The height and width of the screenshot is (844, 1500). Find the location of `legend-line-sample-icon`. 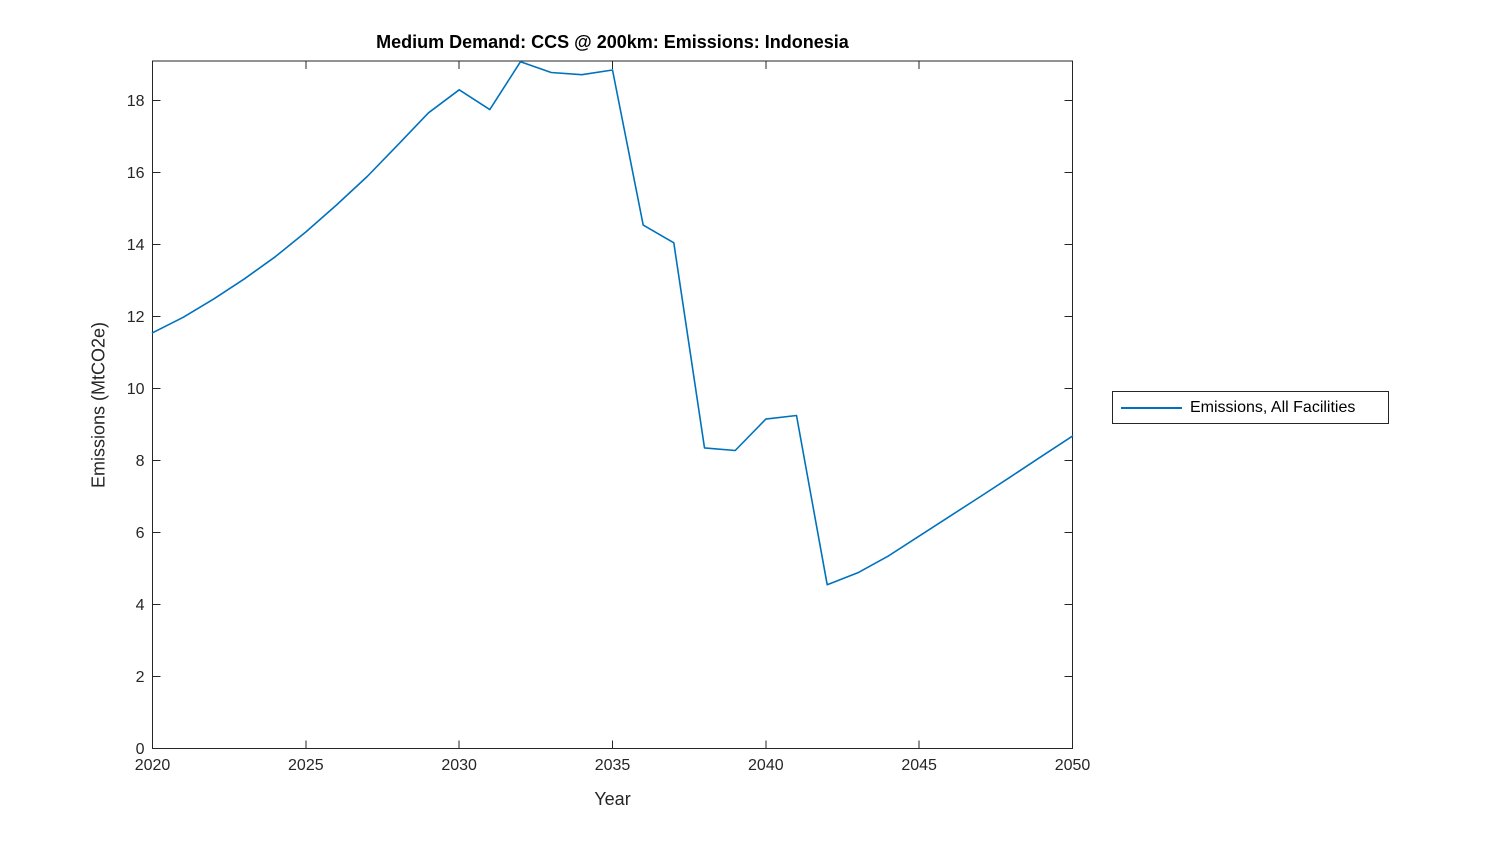

legend-line-sample-icon is located at coordinates (1151, 407).